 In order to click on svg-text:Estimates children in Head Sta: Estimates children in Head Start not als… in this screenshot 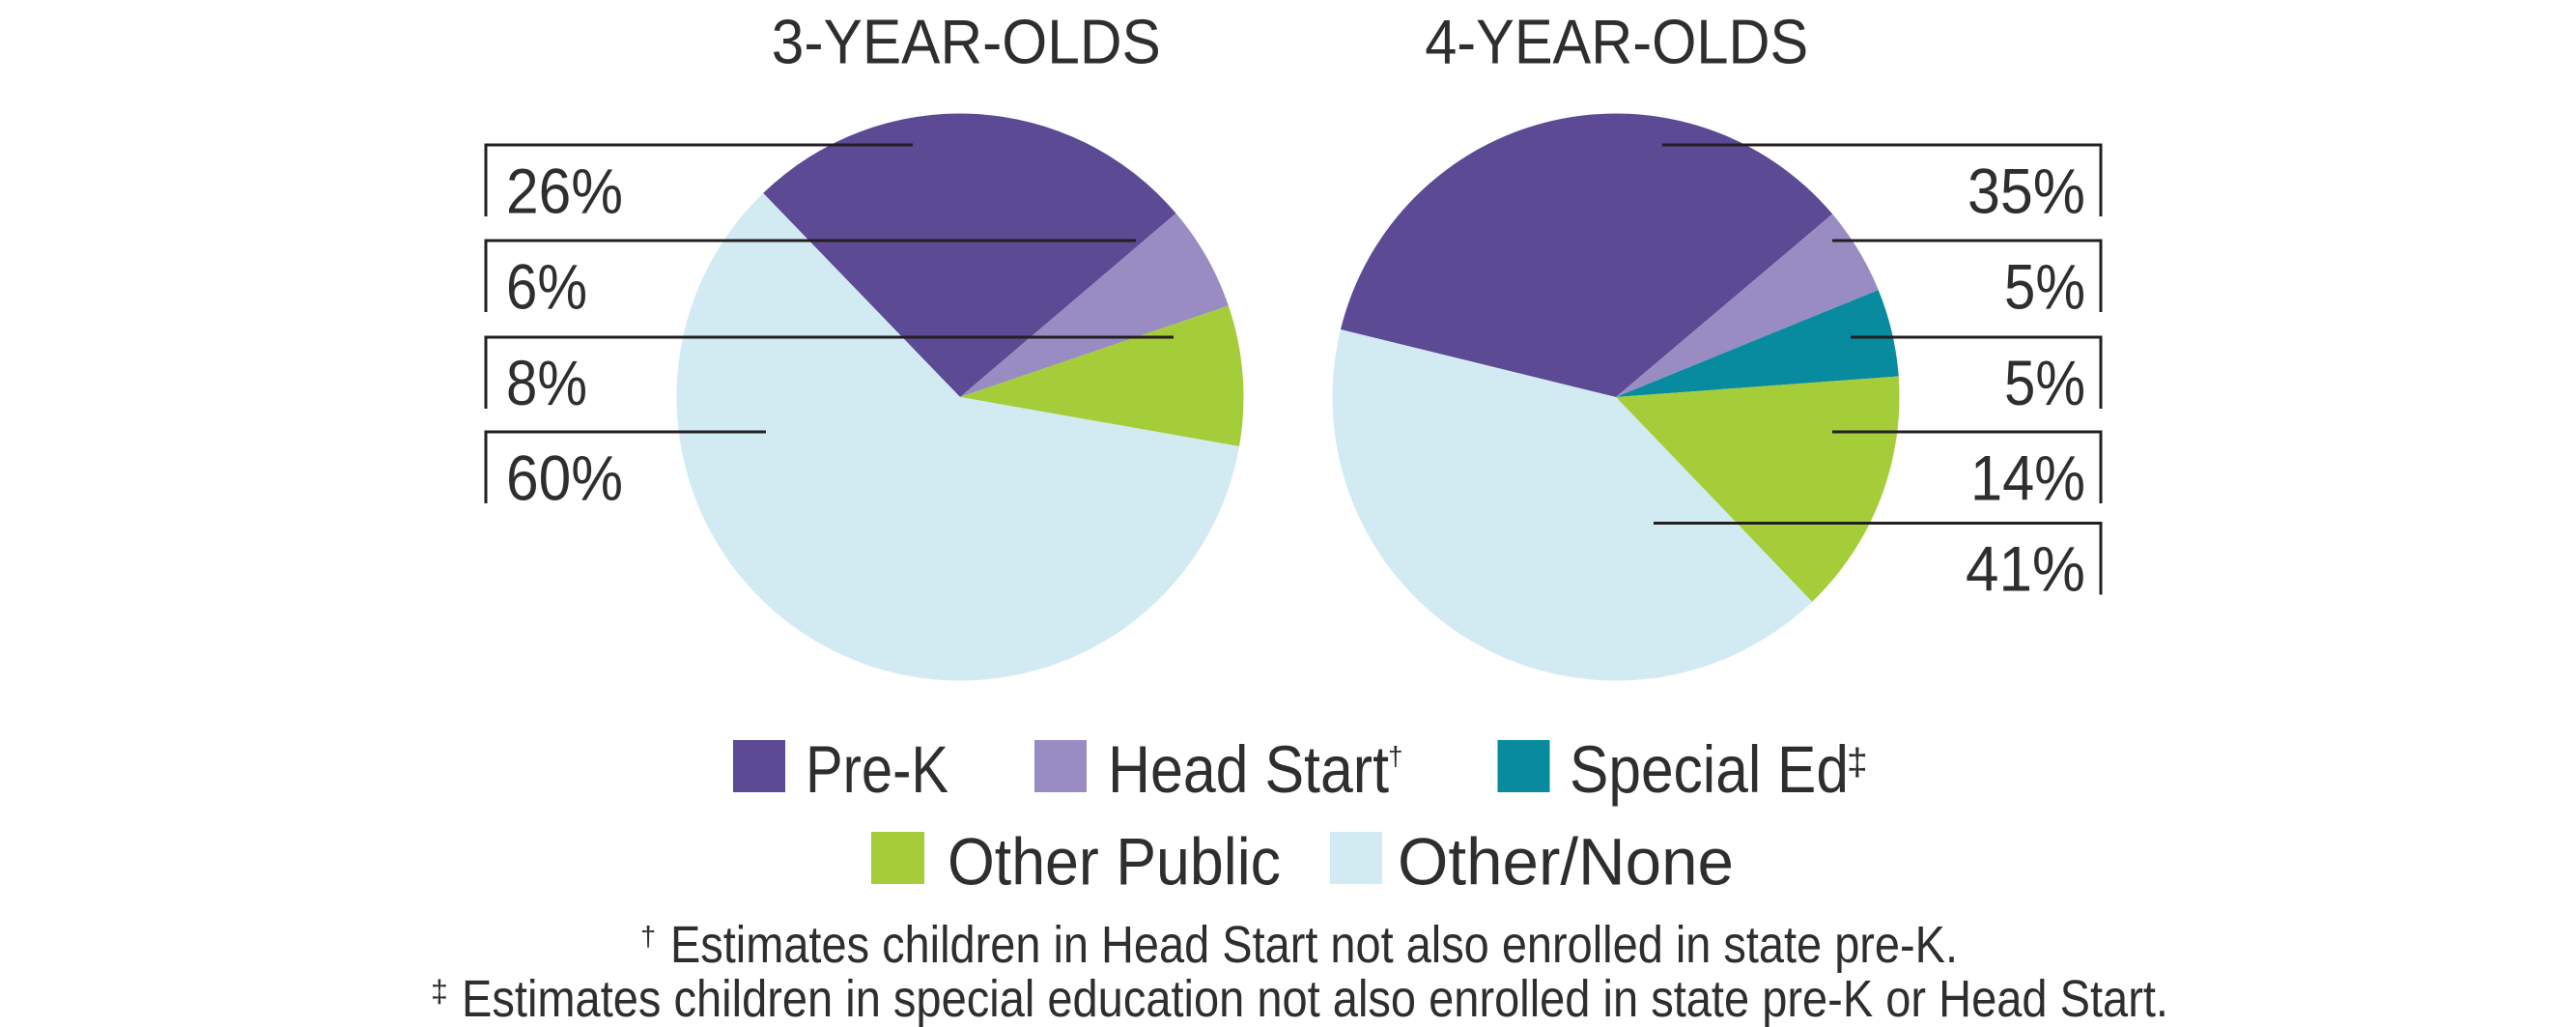, I will do `click(1314, 945)`.